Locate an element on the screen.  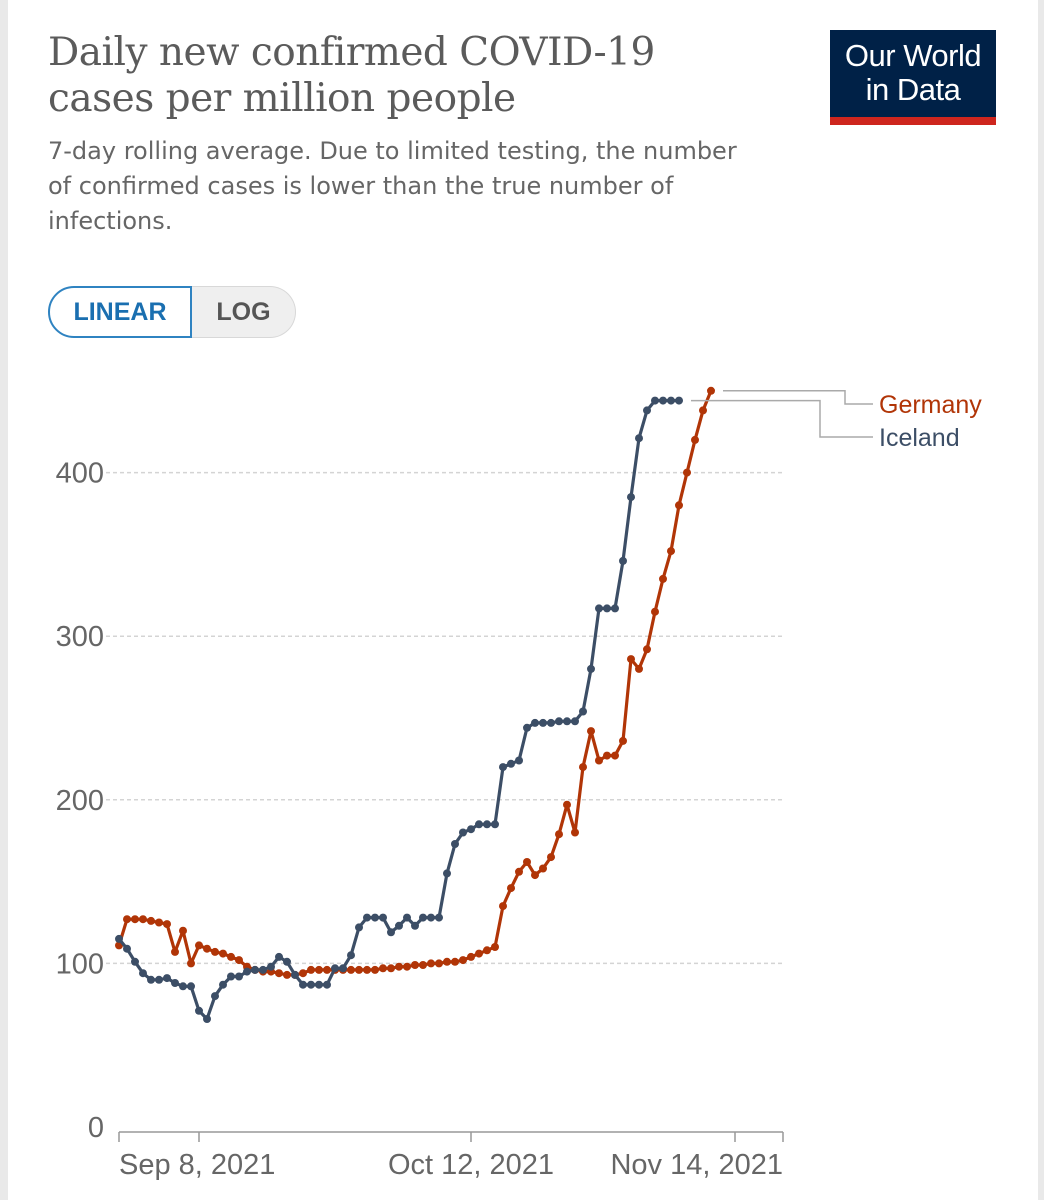
log-scale-button: LOG is located at coordinates (244, 312).